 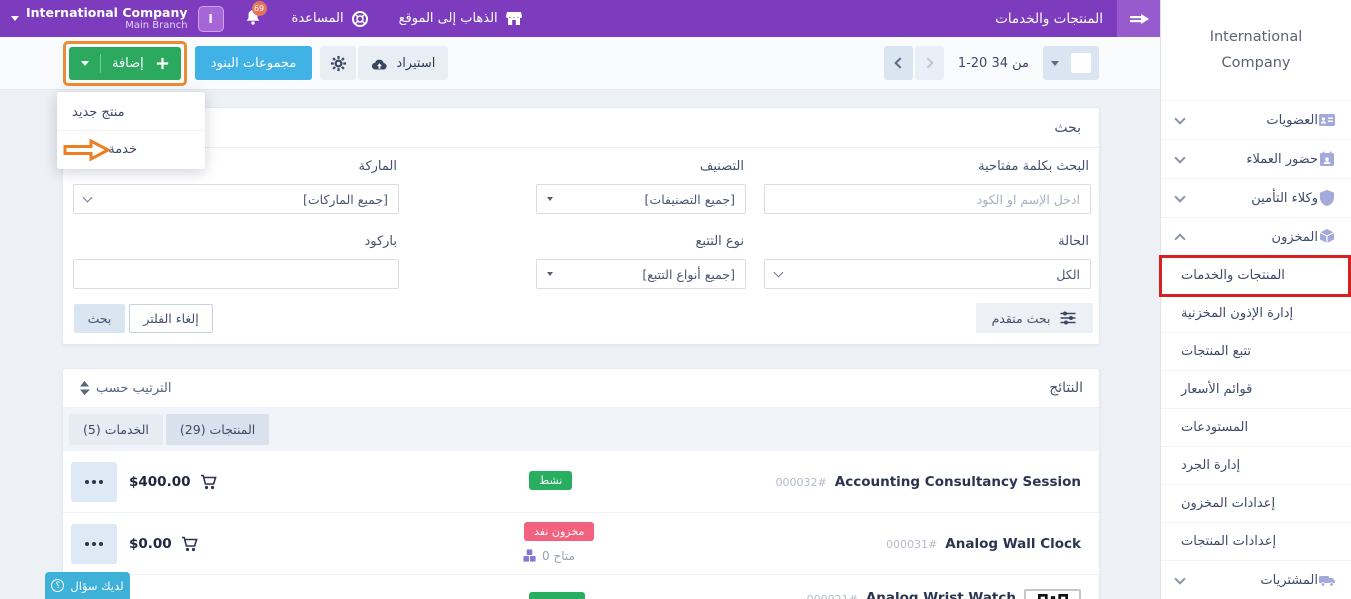 I want to click on gear-icon, so click(x=338, y=63).